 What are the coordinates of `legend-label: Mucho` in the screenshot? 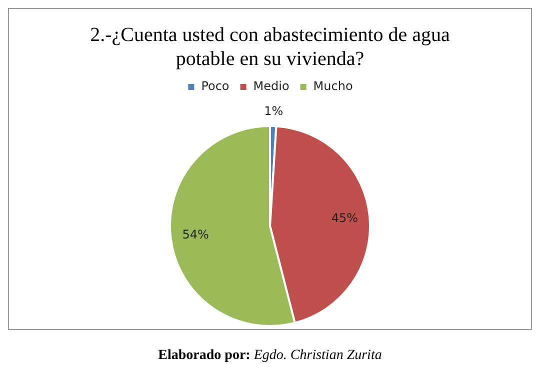 It's located at (333, 86).